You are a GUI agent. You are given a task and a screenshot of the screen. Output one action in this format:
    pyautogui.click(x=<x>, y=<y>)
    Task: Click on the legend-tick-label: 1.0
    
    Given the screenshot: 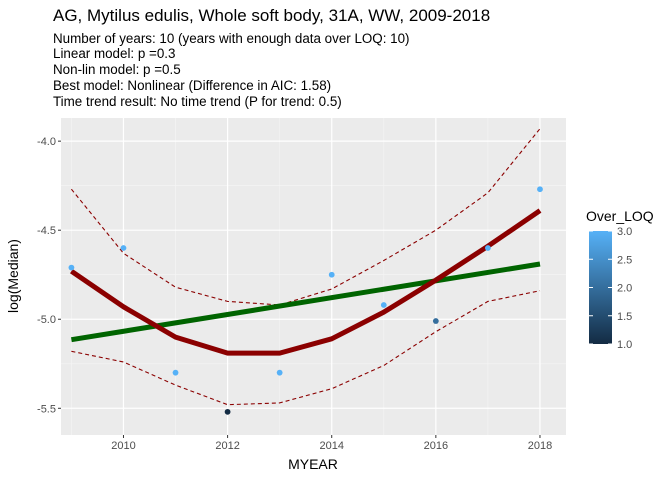 What is the action you would take?
    pyautogui.click(x=624, y=345)
    